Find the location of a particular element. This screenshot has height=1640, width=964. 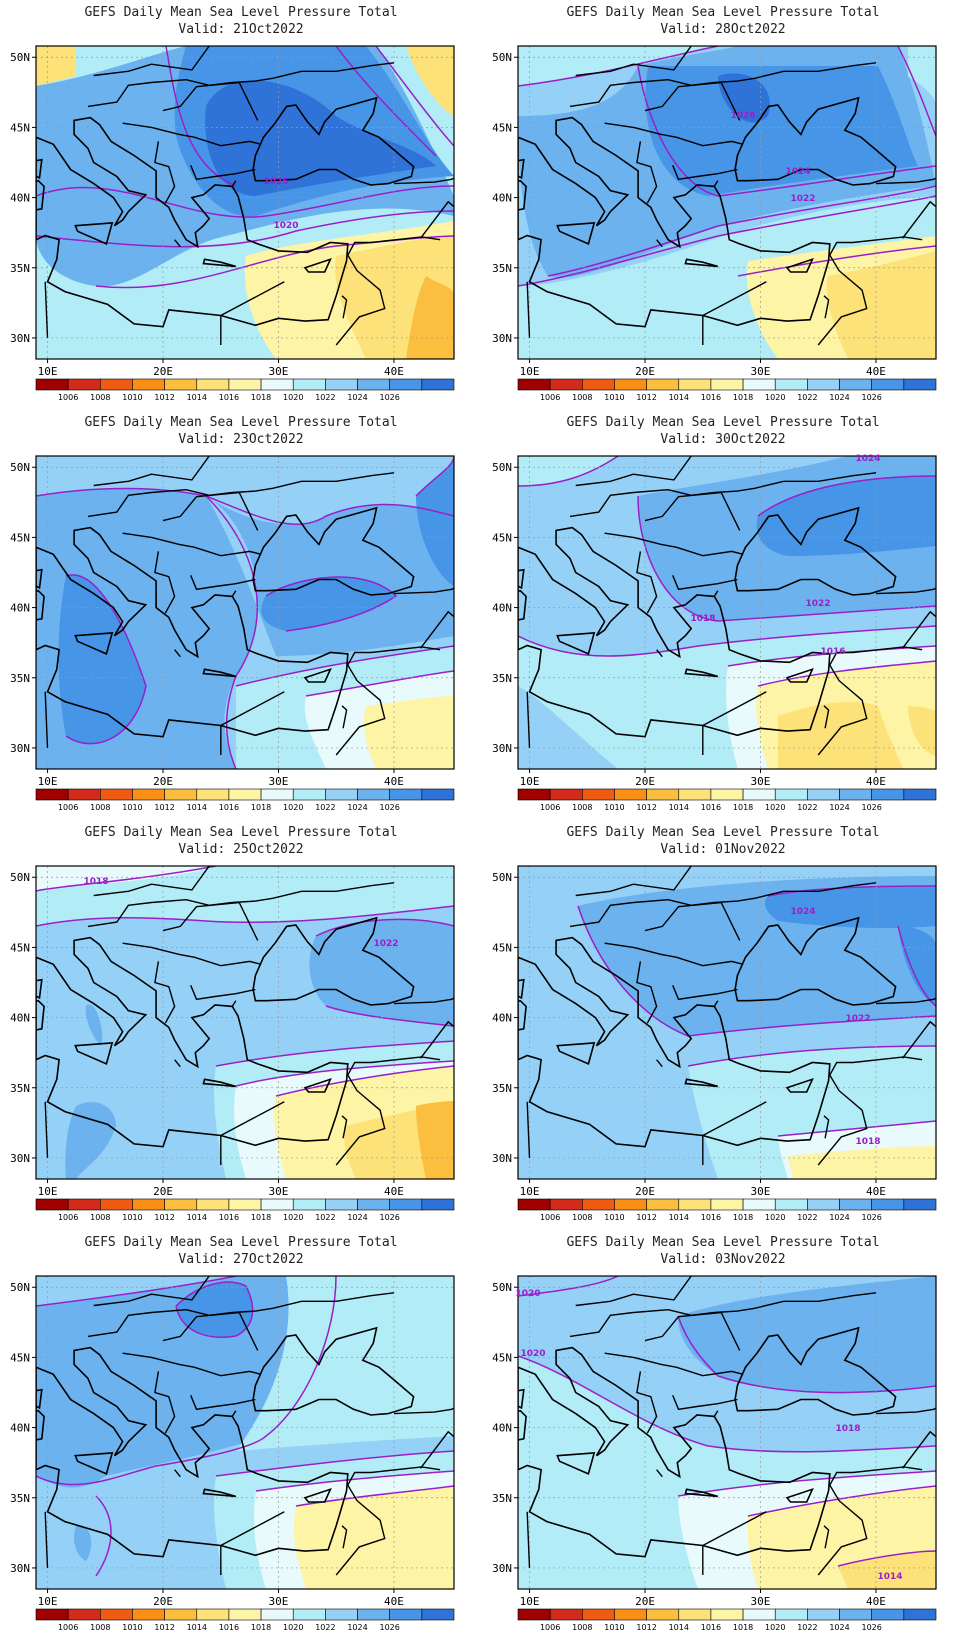

colorbar-tick: 1008 is located at coordinates (100, 397).